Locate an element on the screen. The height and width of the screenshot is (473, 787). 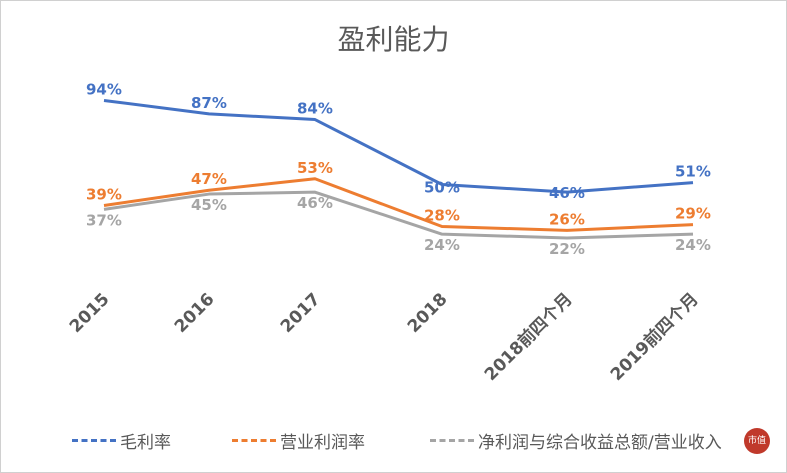
data-label: 50% is located at coordinates (442, 188).